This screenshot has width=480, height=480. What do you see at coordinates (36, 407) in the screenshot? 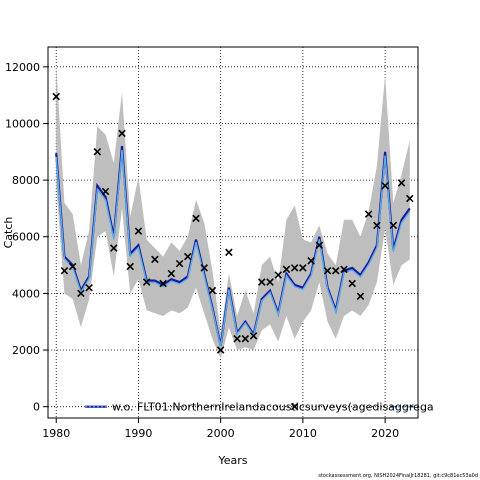
I see `y-tick-label: 0` at bounding box center [36, 407].